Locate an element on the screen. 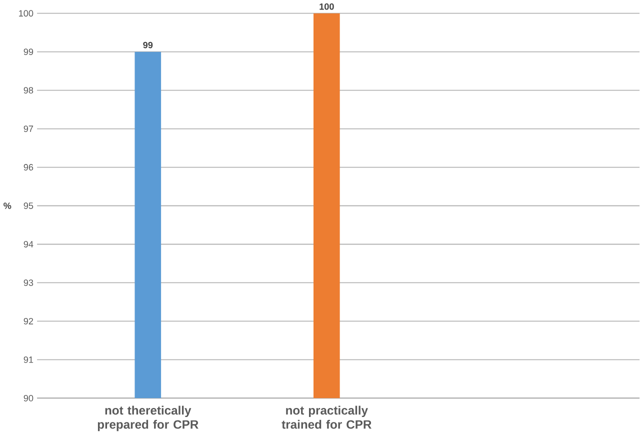  y-tick-label: 97 is located at coordinates (29, 129).